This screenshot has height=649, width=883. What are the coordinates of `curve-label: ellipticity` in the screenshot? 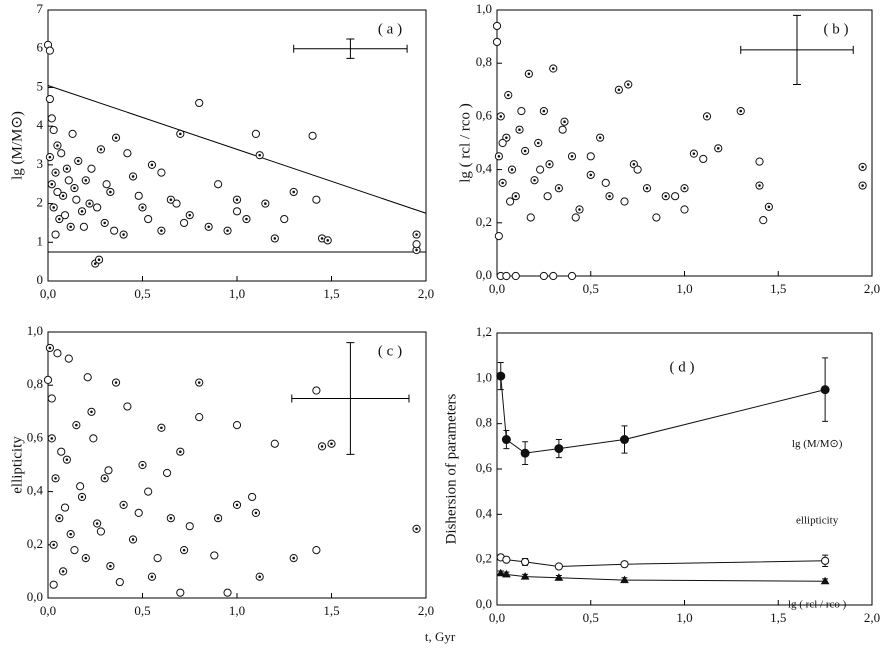 It's located at (817, 520).